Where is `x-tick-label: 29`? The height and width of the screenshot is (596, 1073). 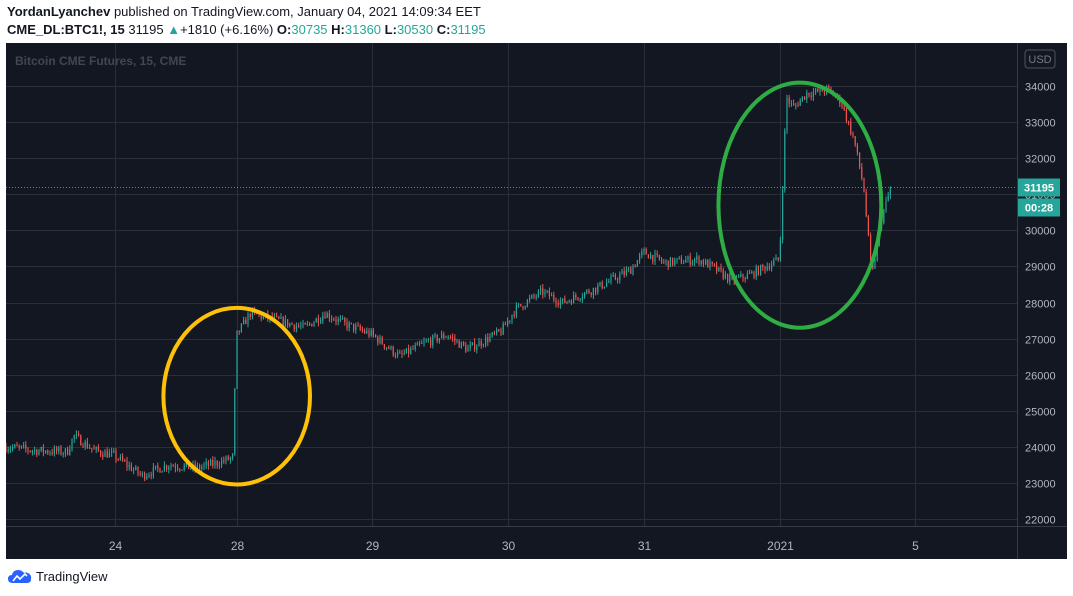 x-tick-label: 29 is located at coordinates (373, 546).